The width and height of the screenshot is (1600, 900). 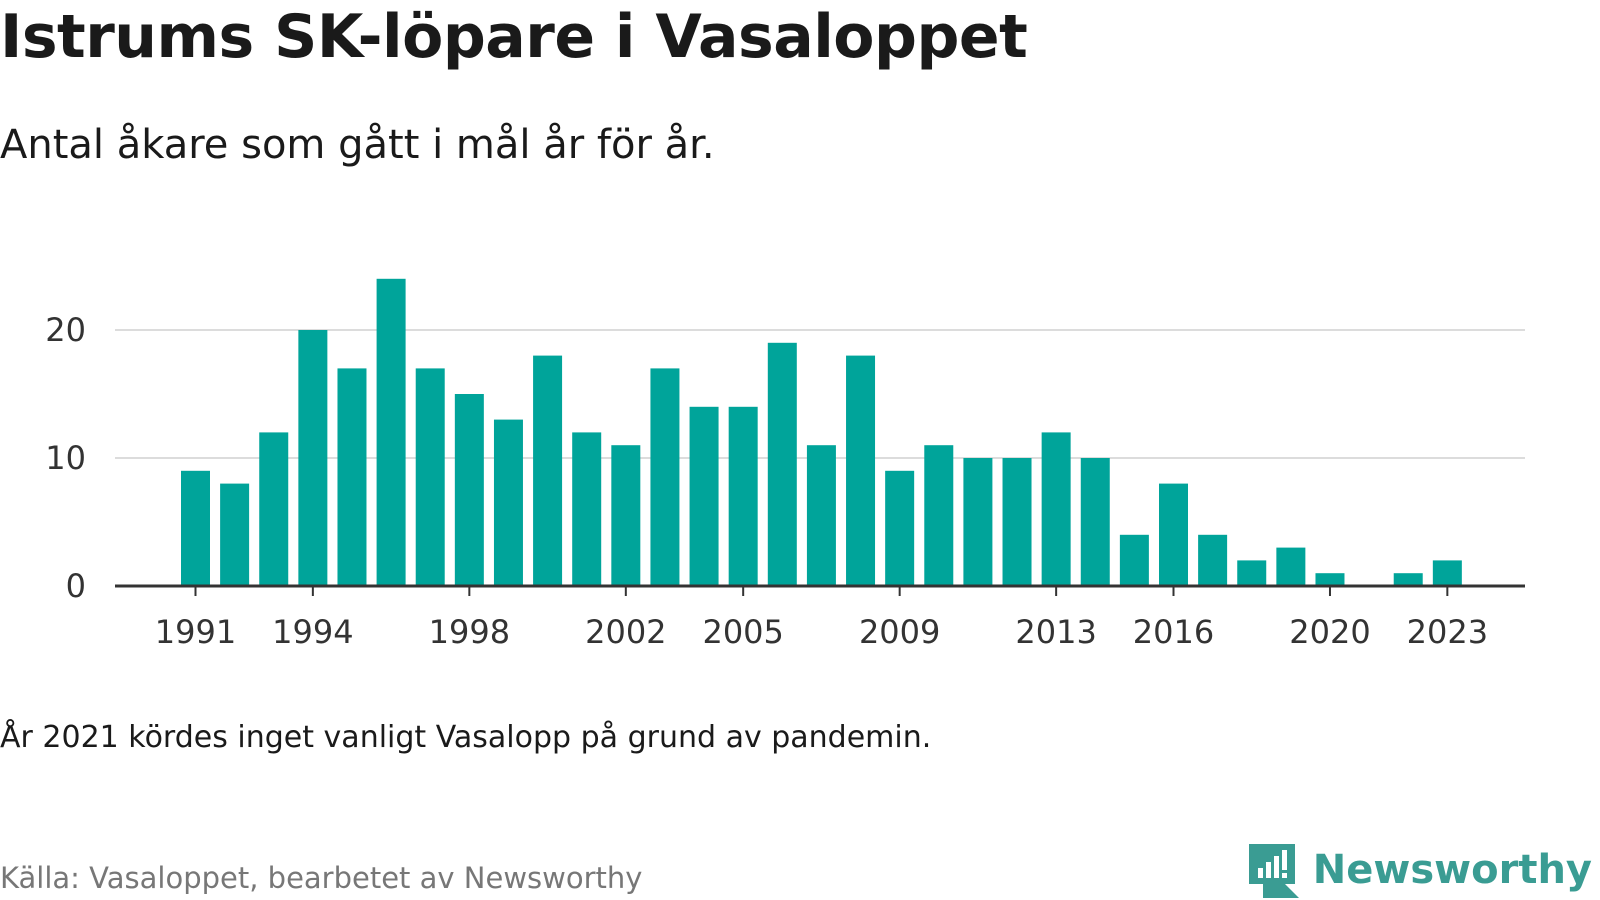 I want to click on x-tick-label: 2002, so click(x=625, y=632).